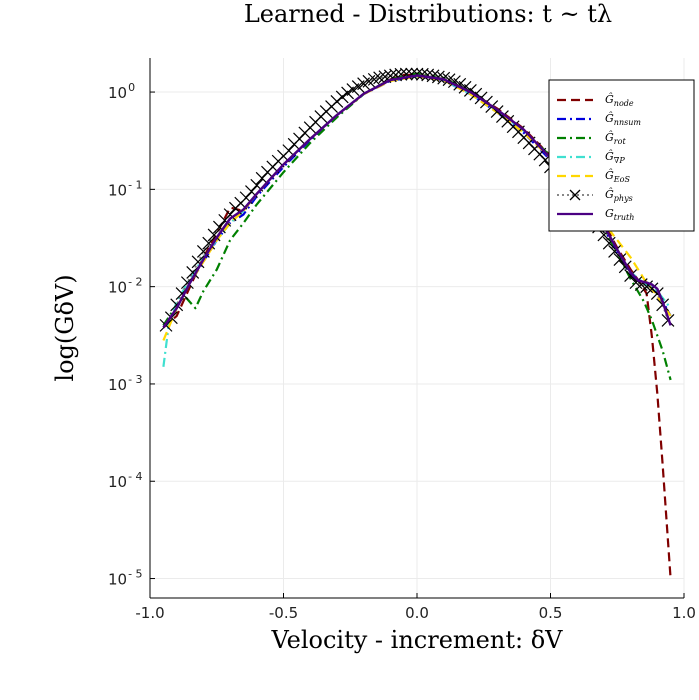 The width and height of the screenshot is (699, 700). Describe the element at coordinates (619, 214) in the screenshot. I see `legend-label: Gtruth` at that location.